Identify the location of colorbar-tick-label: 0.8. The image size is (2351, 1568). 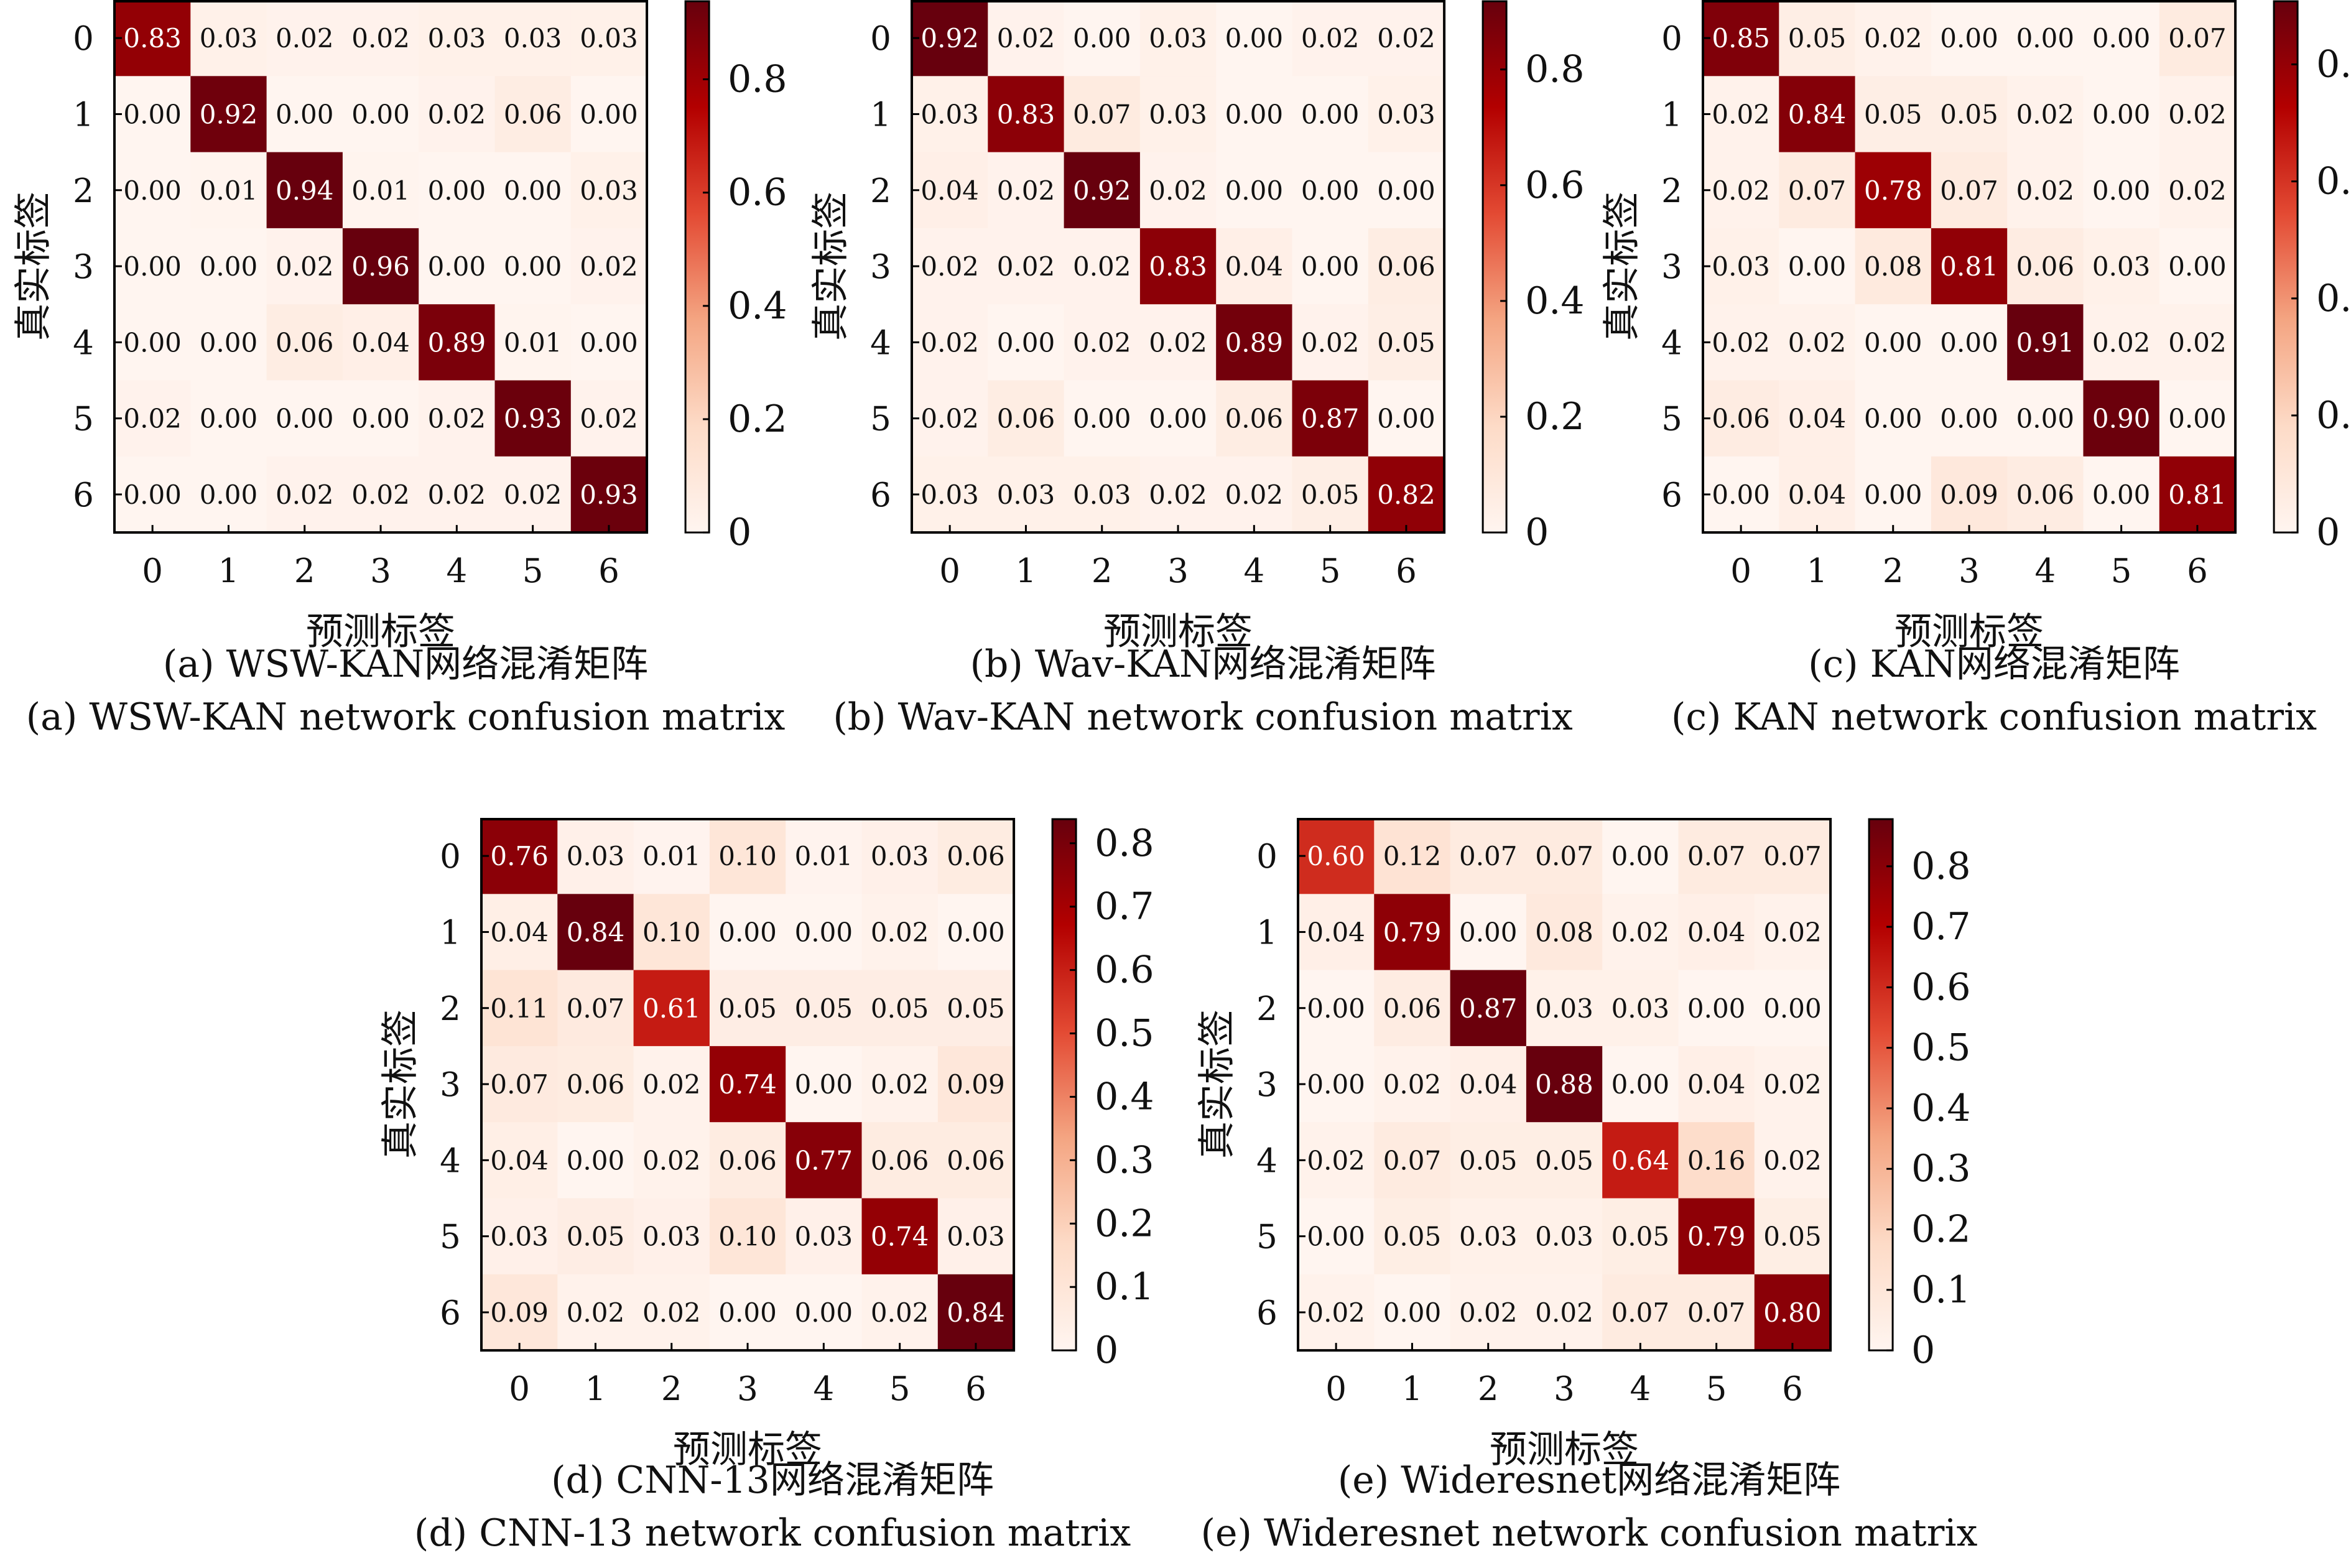
(1940, 866).